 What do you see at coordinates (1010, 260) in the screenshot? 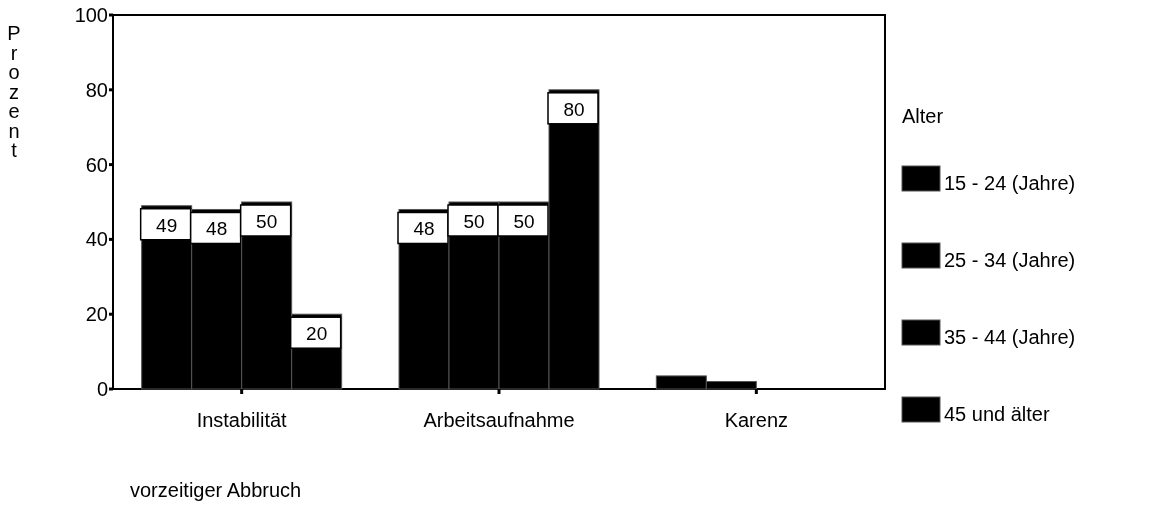
I see `legend-label: 25 - 34 (Jahre)` at bounding box center [1010, 260].